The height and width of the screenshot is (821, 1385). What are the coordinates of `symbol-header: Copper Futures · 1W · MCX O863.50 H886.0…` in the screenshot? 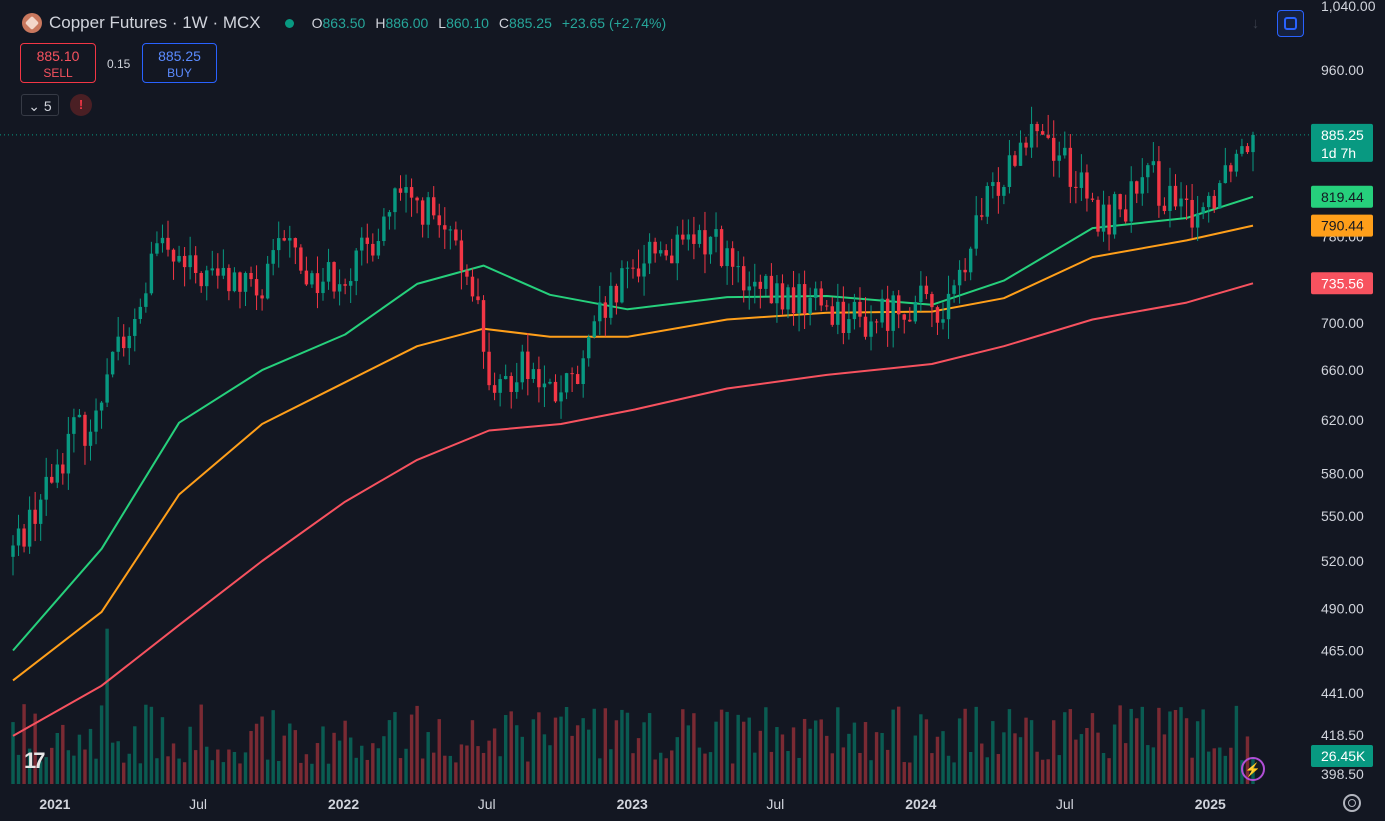 It's located at (344, 23).